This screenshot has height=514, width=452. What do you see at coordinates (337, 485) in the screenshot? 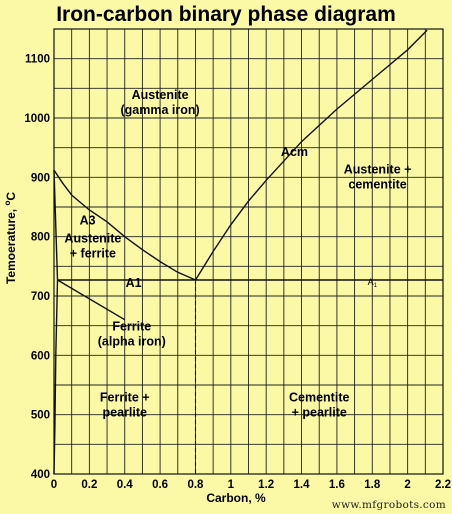
I see `x-tick-label: 1.6` at bounding box center [337, 485].